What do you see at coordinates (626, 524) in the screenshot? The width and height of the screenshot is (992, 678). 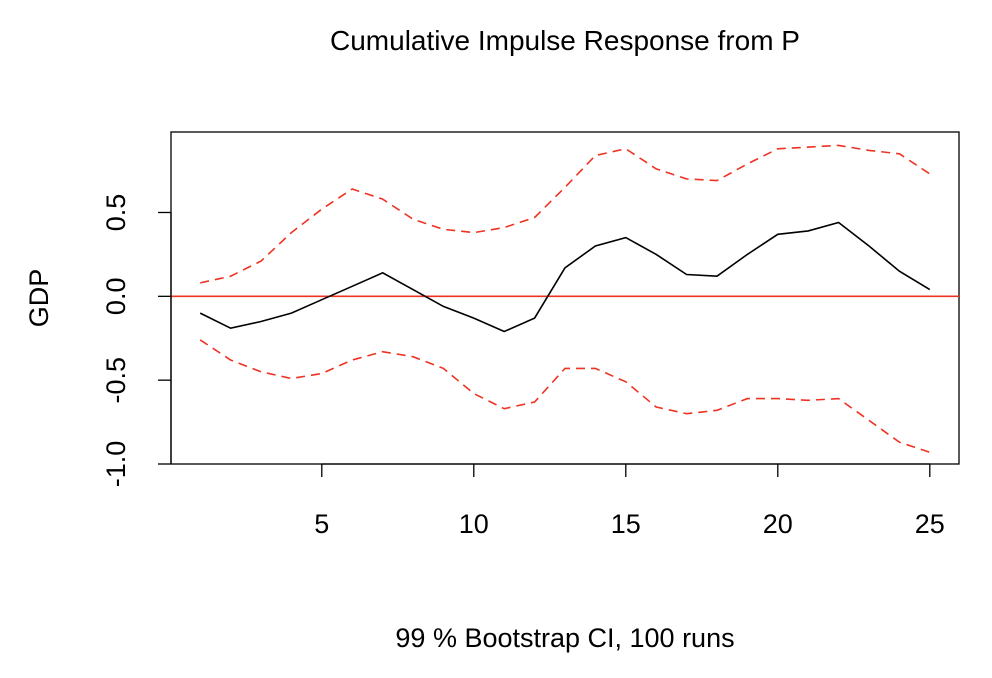 I see `x-tick-label: 15` at bounding box center [626, 524].